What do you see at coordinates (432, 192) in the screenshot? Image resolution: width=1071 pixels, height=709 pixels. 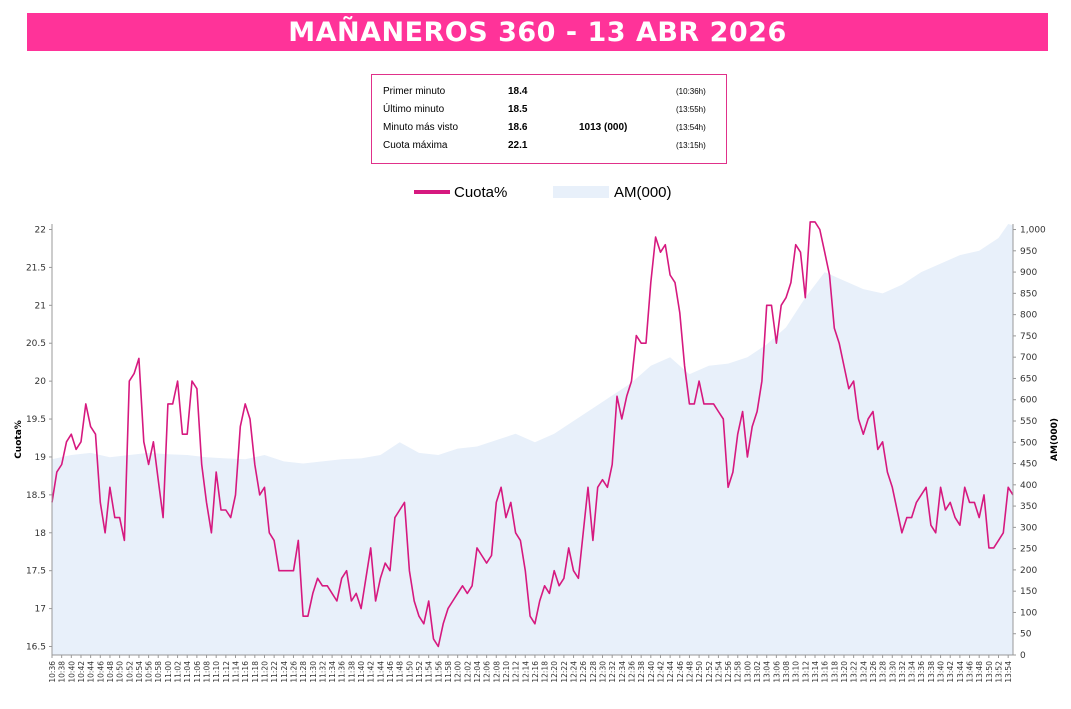 I see `legend-swatch-cuota` at bounding box center [432, 192].